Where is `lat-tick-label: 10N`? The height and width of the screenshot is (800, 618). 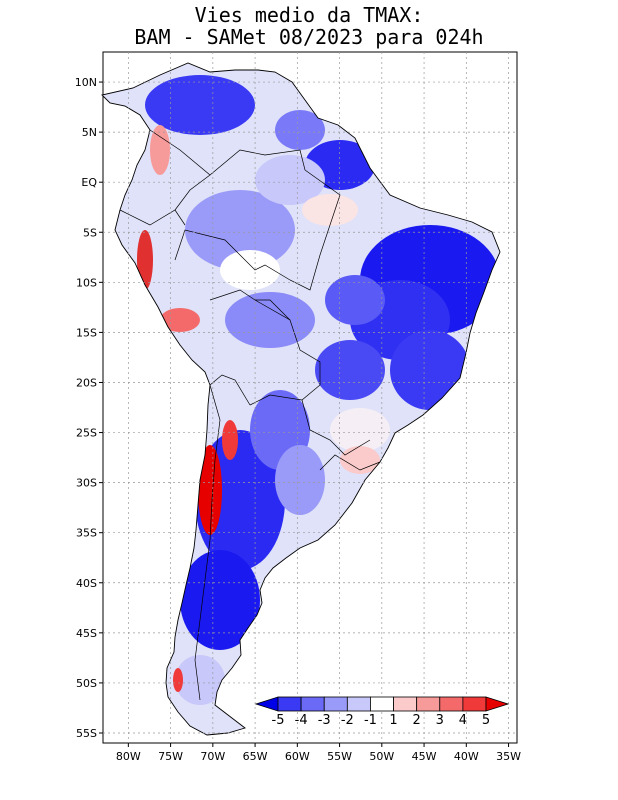
lat-tick-label: 10N is located at coordinates (86, 82).